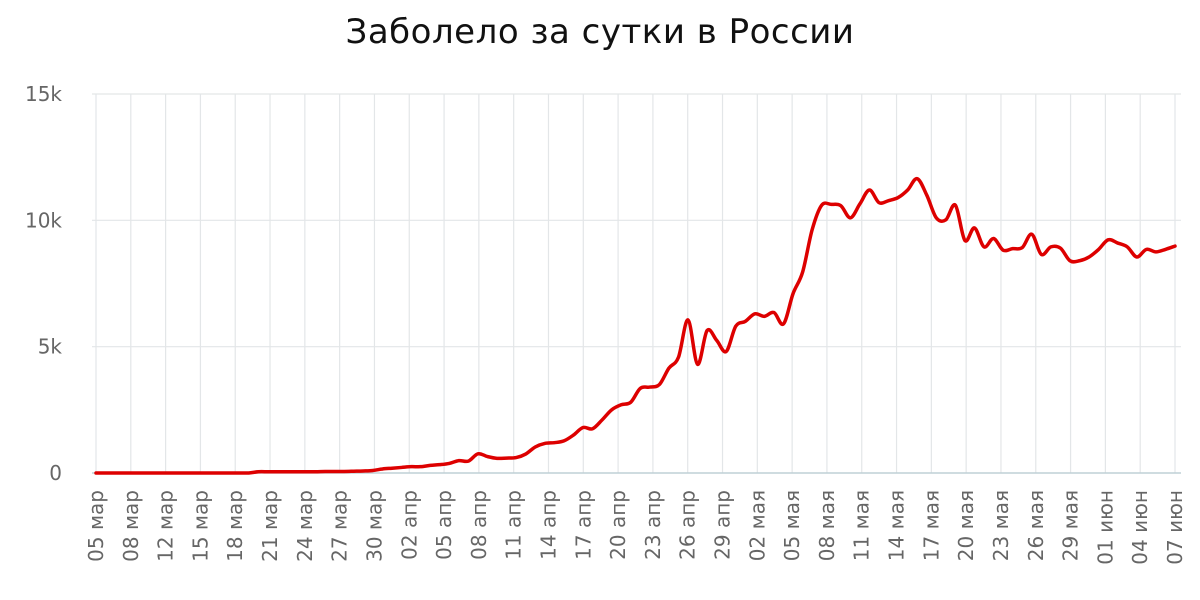 The width and height of the screenshot is (1200, 600). Describe the element at coordinates (166, 526) in the screenshot. I see `x-tick-label: 12 мар` at that location.